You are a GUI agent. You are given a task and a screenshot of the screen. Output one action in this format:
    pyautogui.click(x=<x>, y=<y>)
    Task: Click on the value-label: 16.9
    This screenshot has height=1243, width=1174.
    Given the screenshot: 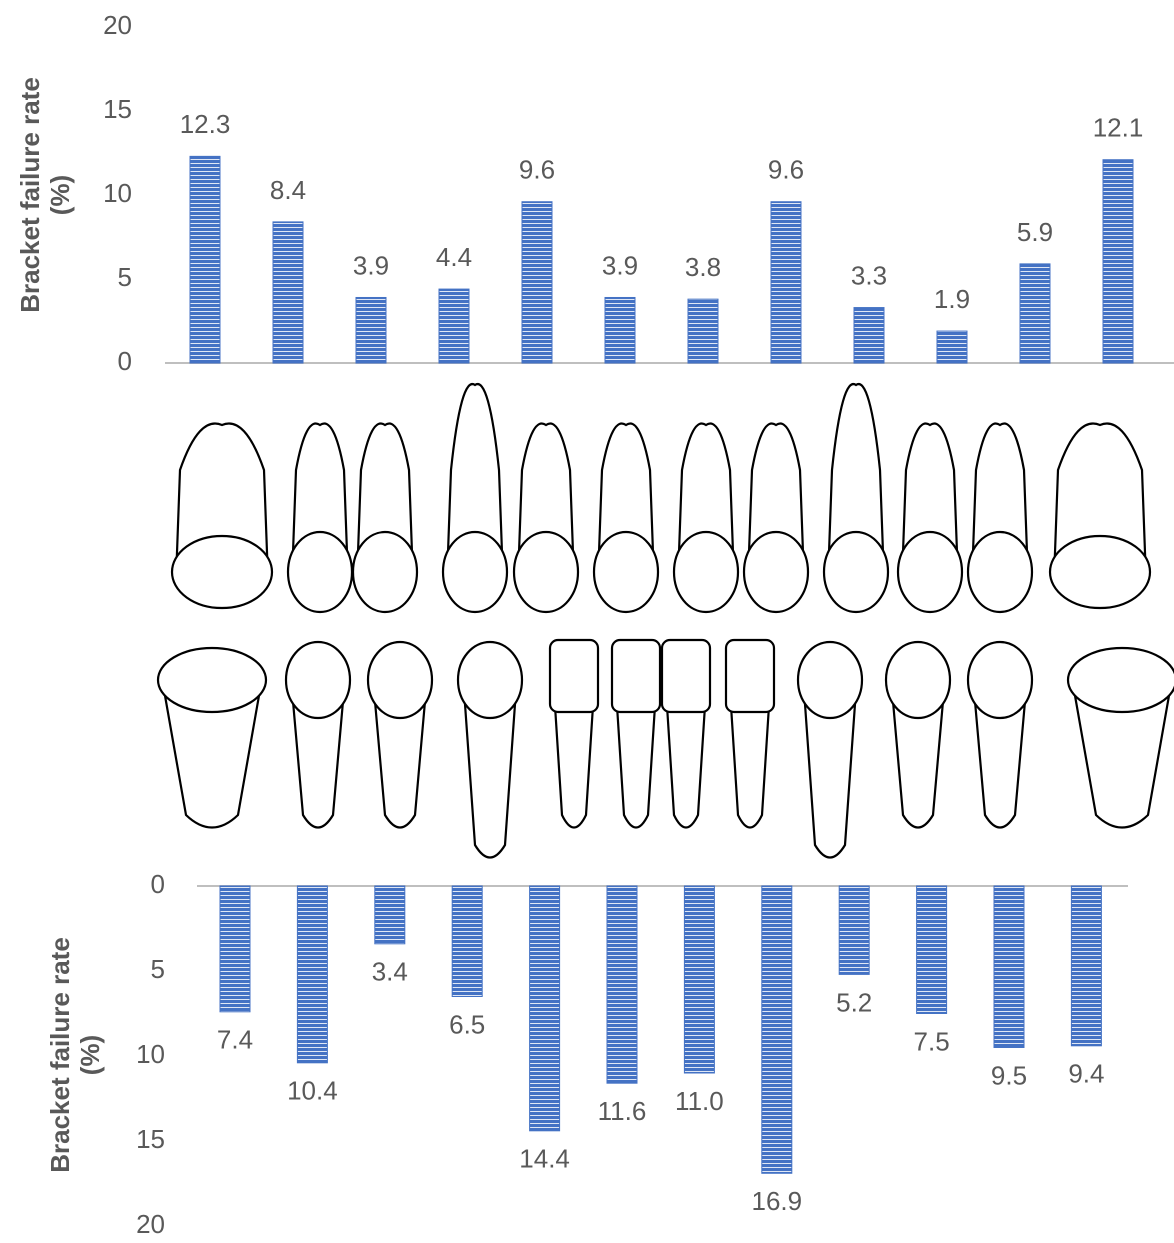 What is the action you would take?
    pyautogui.click(x=776, y=1201)
    